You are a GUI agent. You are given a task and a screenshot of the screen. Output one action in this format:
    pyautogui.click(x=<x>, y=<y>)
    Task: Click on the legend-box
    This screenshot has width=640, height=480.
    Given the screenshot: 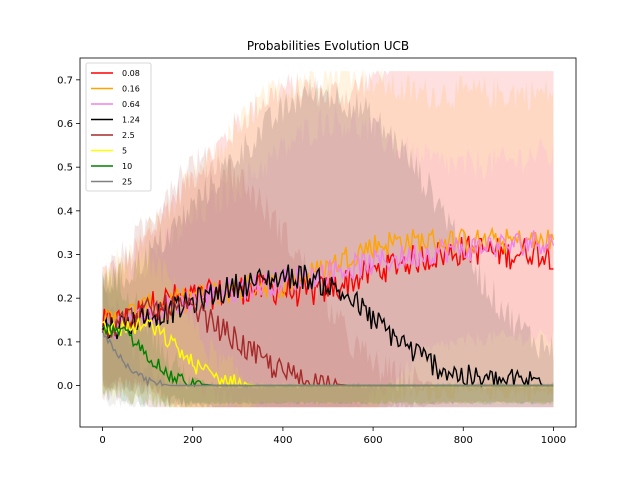 What is the action you would take?
    pyautogui.click(x=118, y=127)
    